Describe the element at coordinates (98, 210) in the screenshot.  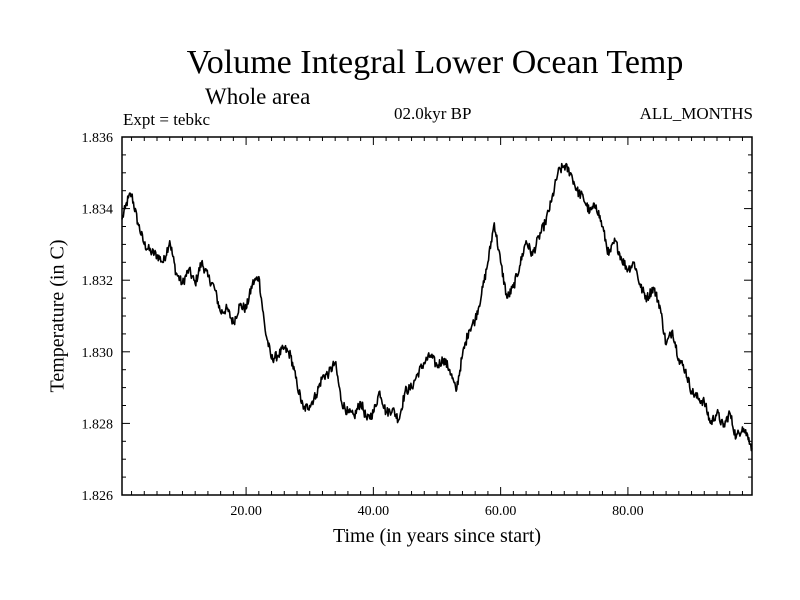
I see `y-tick-label: 1.834` at that location.